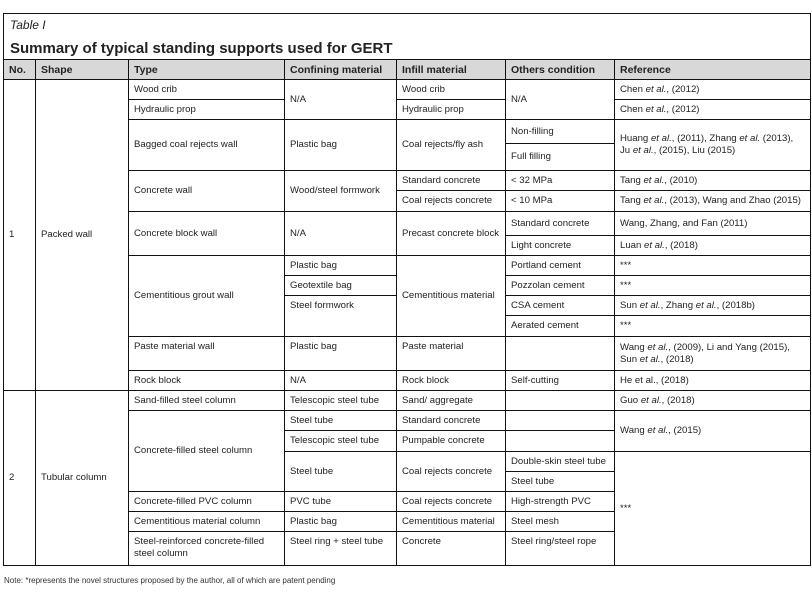 The height and width of the screenshot is (595, 812). I want to click on table-cell: Sand/ aggregate, so click(451, 400).